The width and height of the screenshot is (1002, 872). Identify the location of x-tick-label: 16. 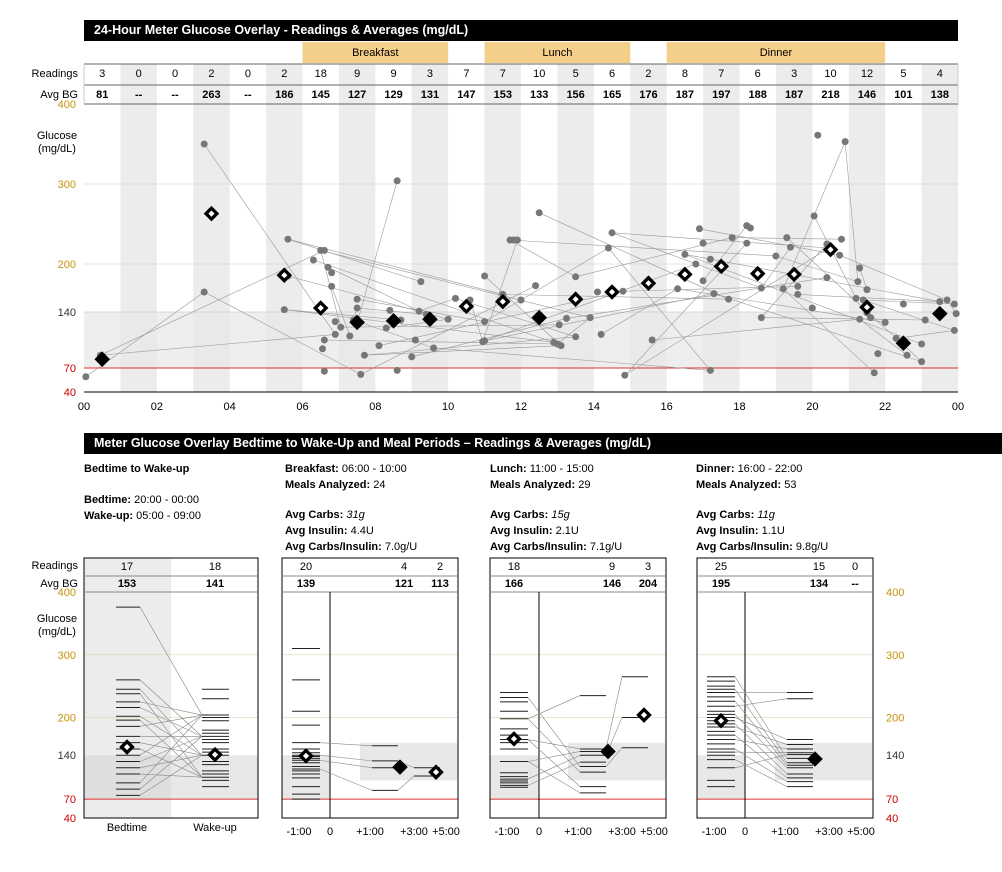
(667, 407).